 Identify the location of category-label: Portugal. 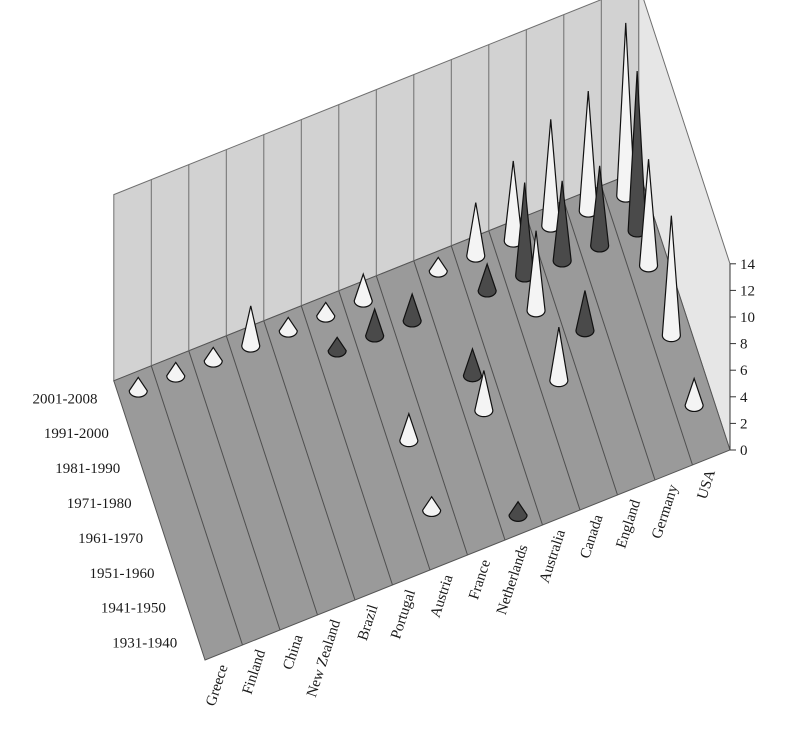
(403, 614).